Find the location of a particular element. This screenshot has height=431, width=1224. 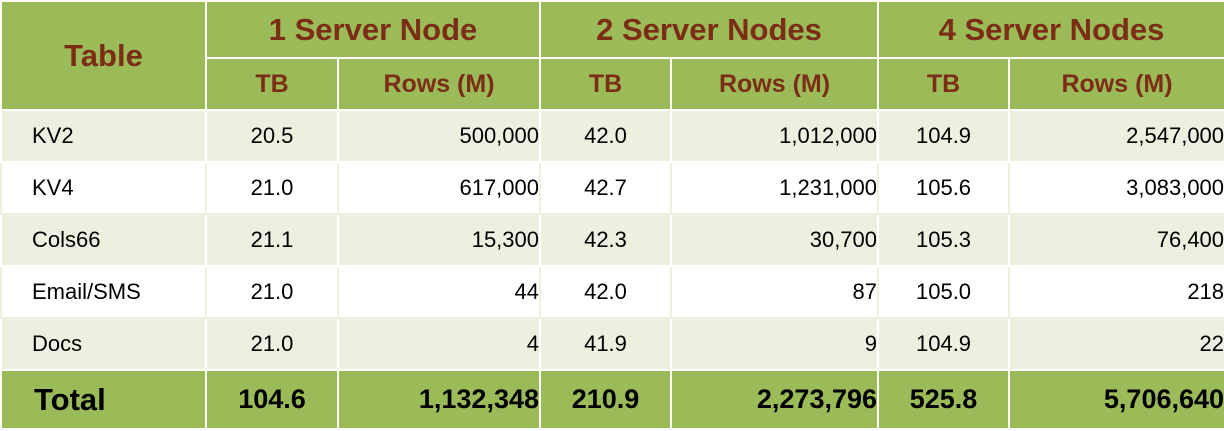

cell-tb: 105.6 is located at coordinates (944, 188).